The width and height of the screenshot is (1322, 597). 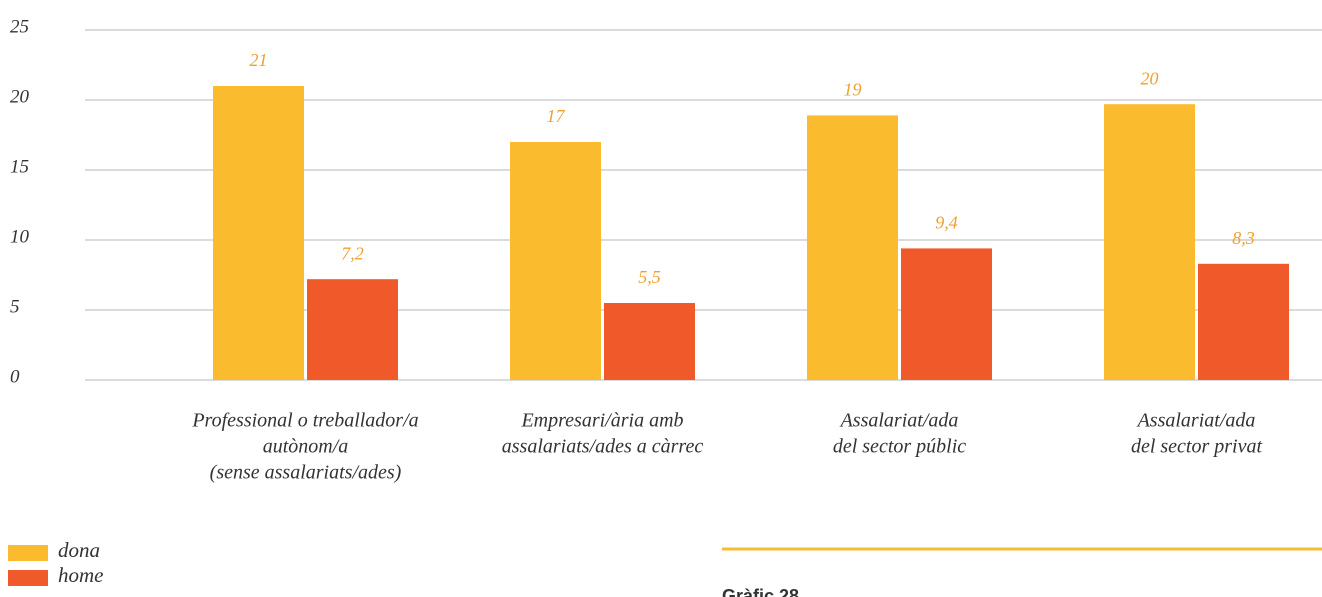 I want to click on value-label: 8,3, so click(x=1243, y=238).